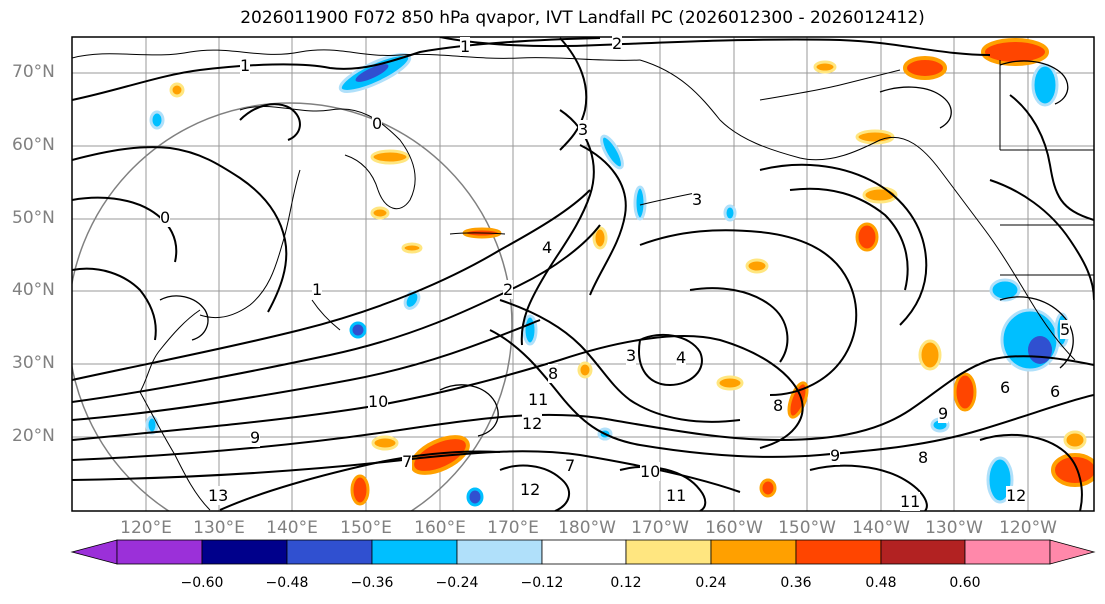 This screenshot has height=604, width=1105. I want to click on lon-label-160w: 160°W, so click(734, 528).